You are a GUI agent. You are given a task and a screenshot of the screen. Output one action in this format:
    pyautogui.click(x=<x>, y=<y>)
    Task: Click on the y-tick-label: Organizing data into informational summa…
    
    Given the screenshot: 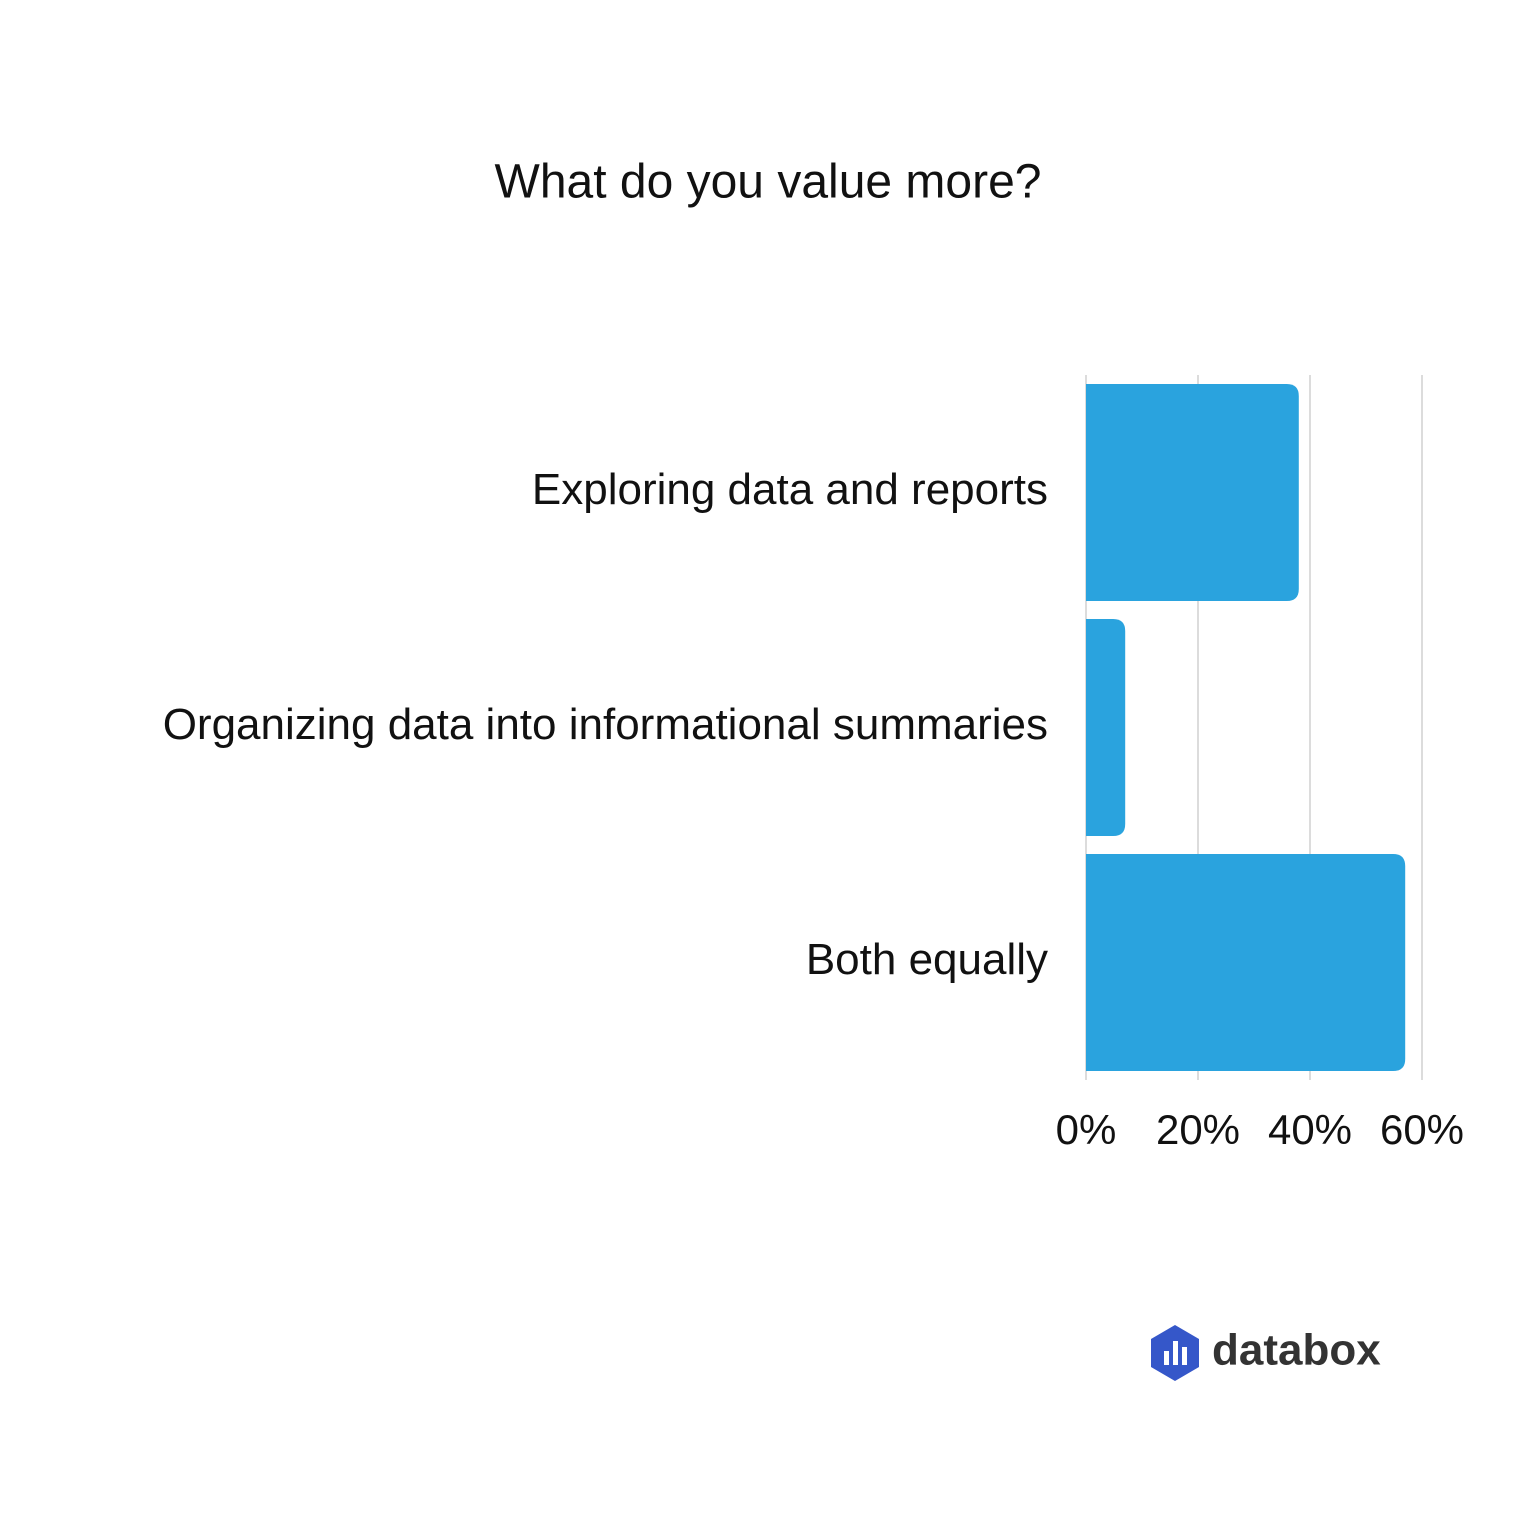 What is the action you would take?
    pyautogui.click(x=605, y=724)
    